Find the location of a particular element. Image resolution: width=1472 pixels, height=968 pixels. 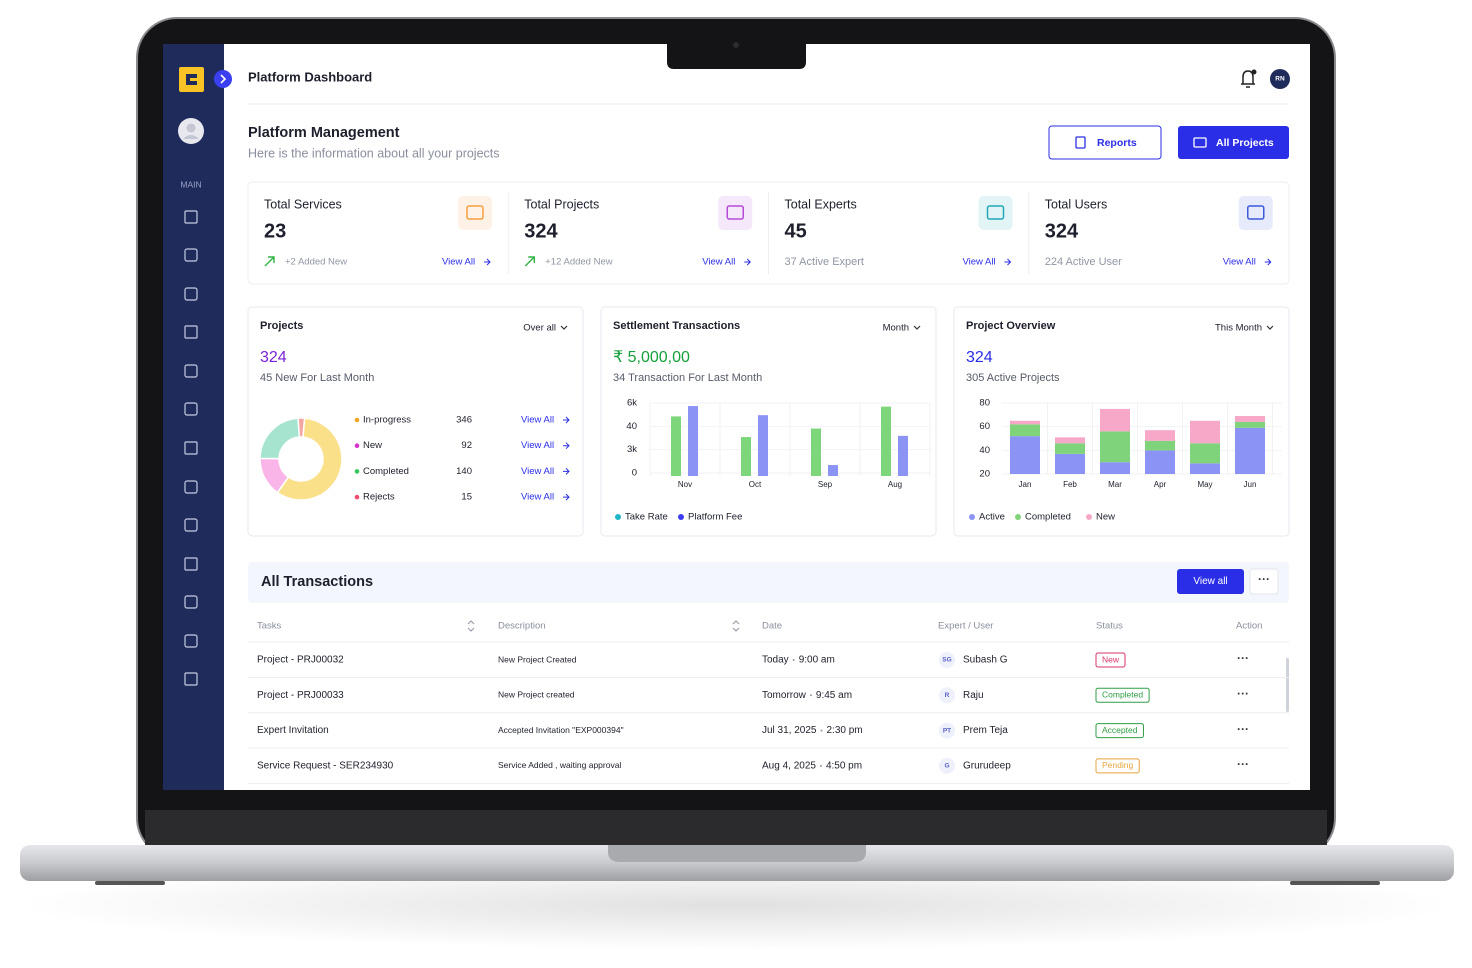

user-initials: R is located at coordinates (947, 695).